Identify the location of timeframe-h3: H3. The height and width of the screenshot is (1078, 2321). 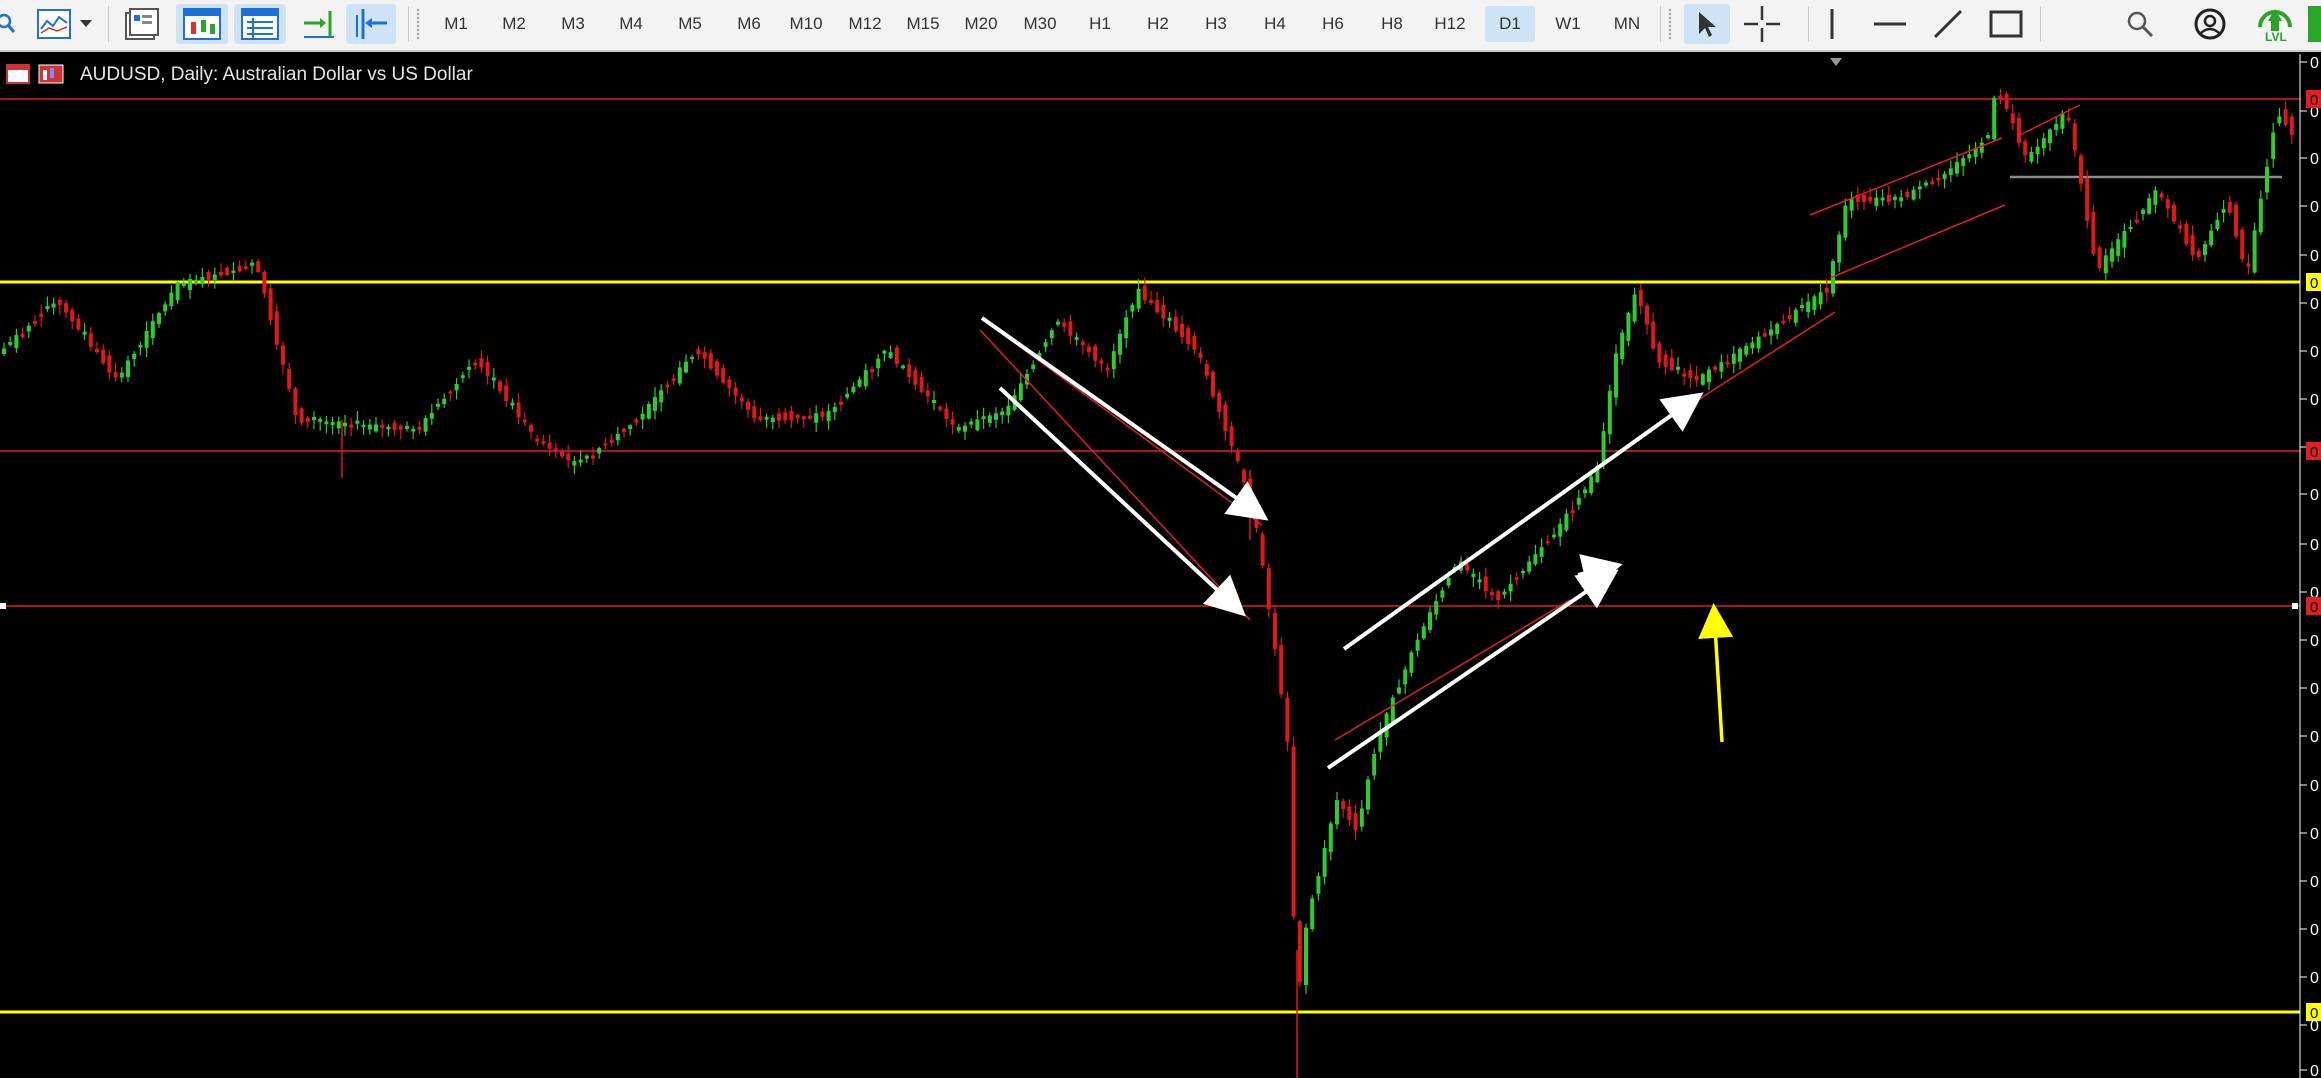
(1216, 23).